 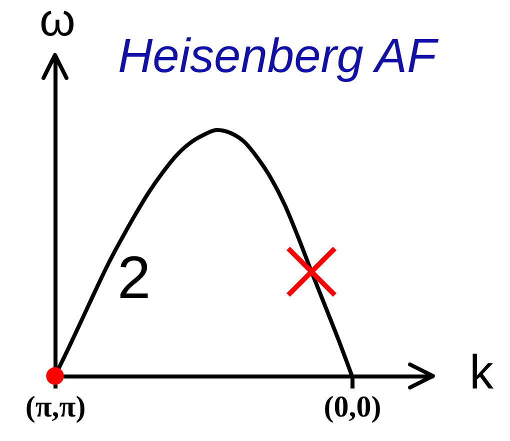 I want to click on x-axis-title: k, so click(x=482, y=373).